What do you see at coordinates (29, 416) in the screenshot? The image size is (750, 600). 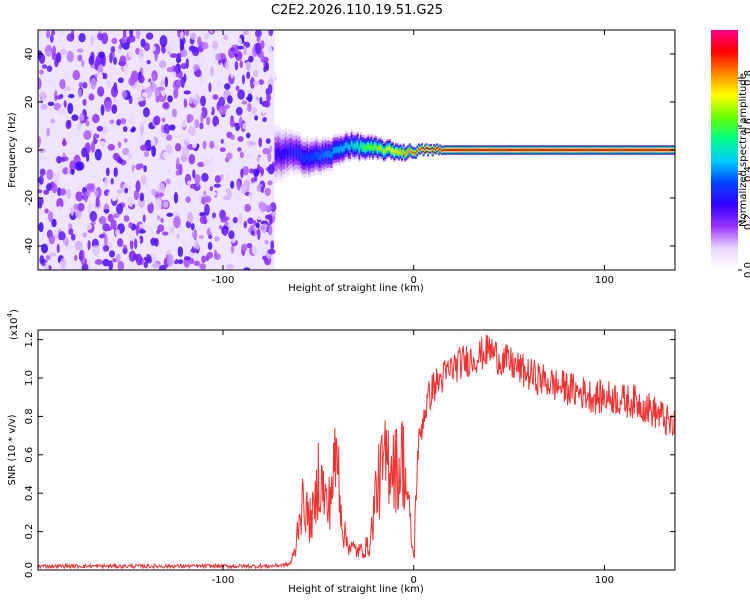 I see `snr-y-tick-label: 0.8` at bounding box center [29, 416].